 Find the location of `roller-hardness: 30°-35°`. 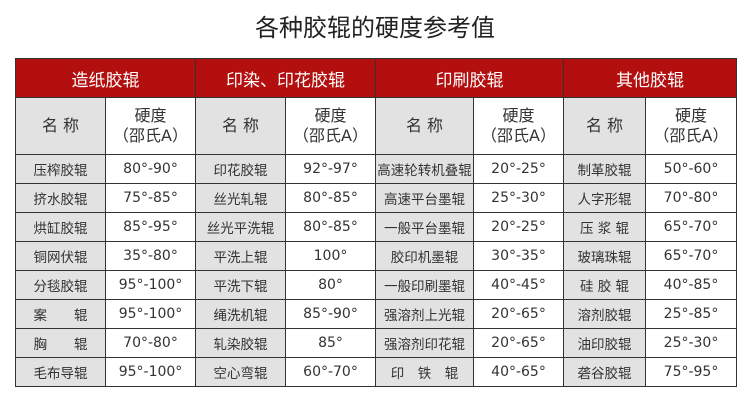

roller-hardness: 30°-35° is located at coordinates (518, 256).